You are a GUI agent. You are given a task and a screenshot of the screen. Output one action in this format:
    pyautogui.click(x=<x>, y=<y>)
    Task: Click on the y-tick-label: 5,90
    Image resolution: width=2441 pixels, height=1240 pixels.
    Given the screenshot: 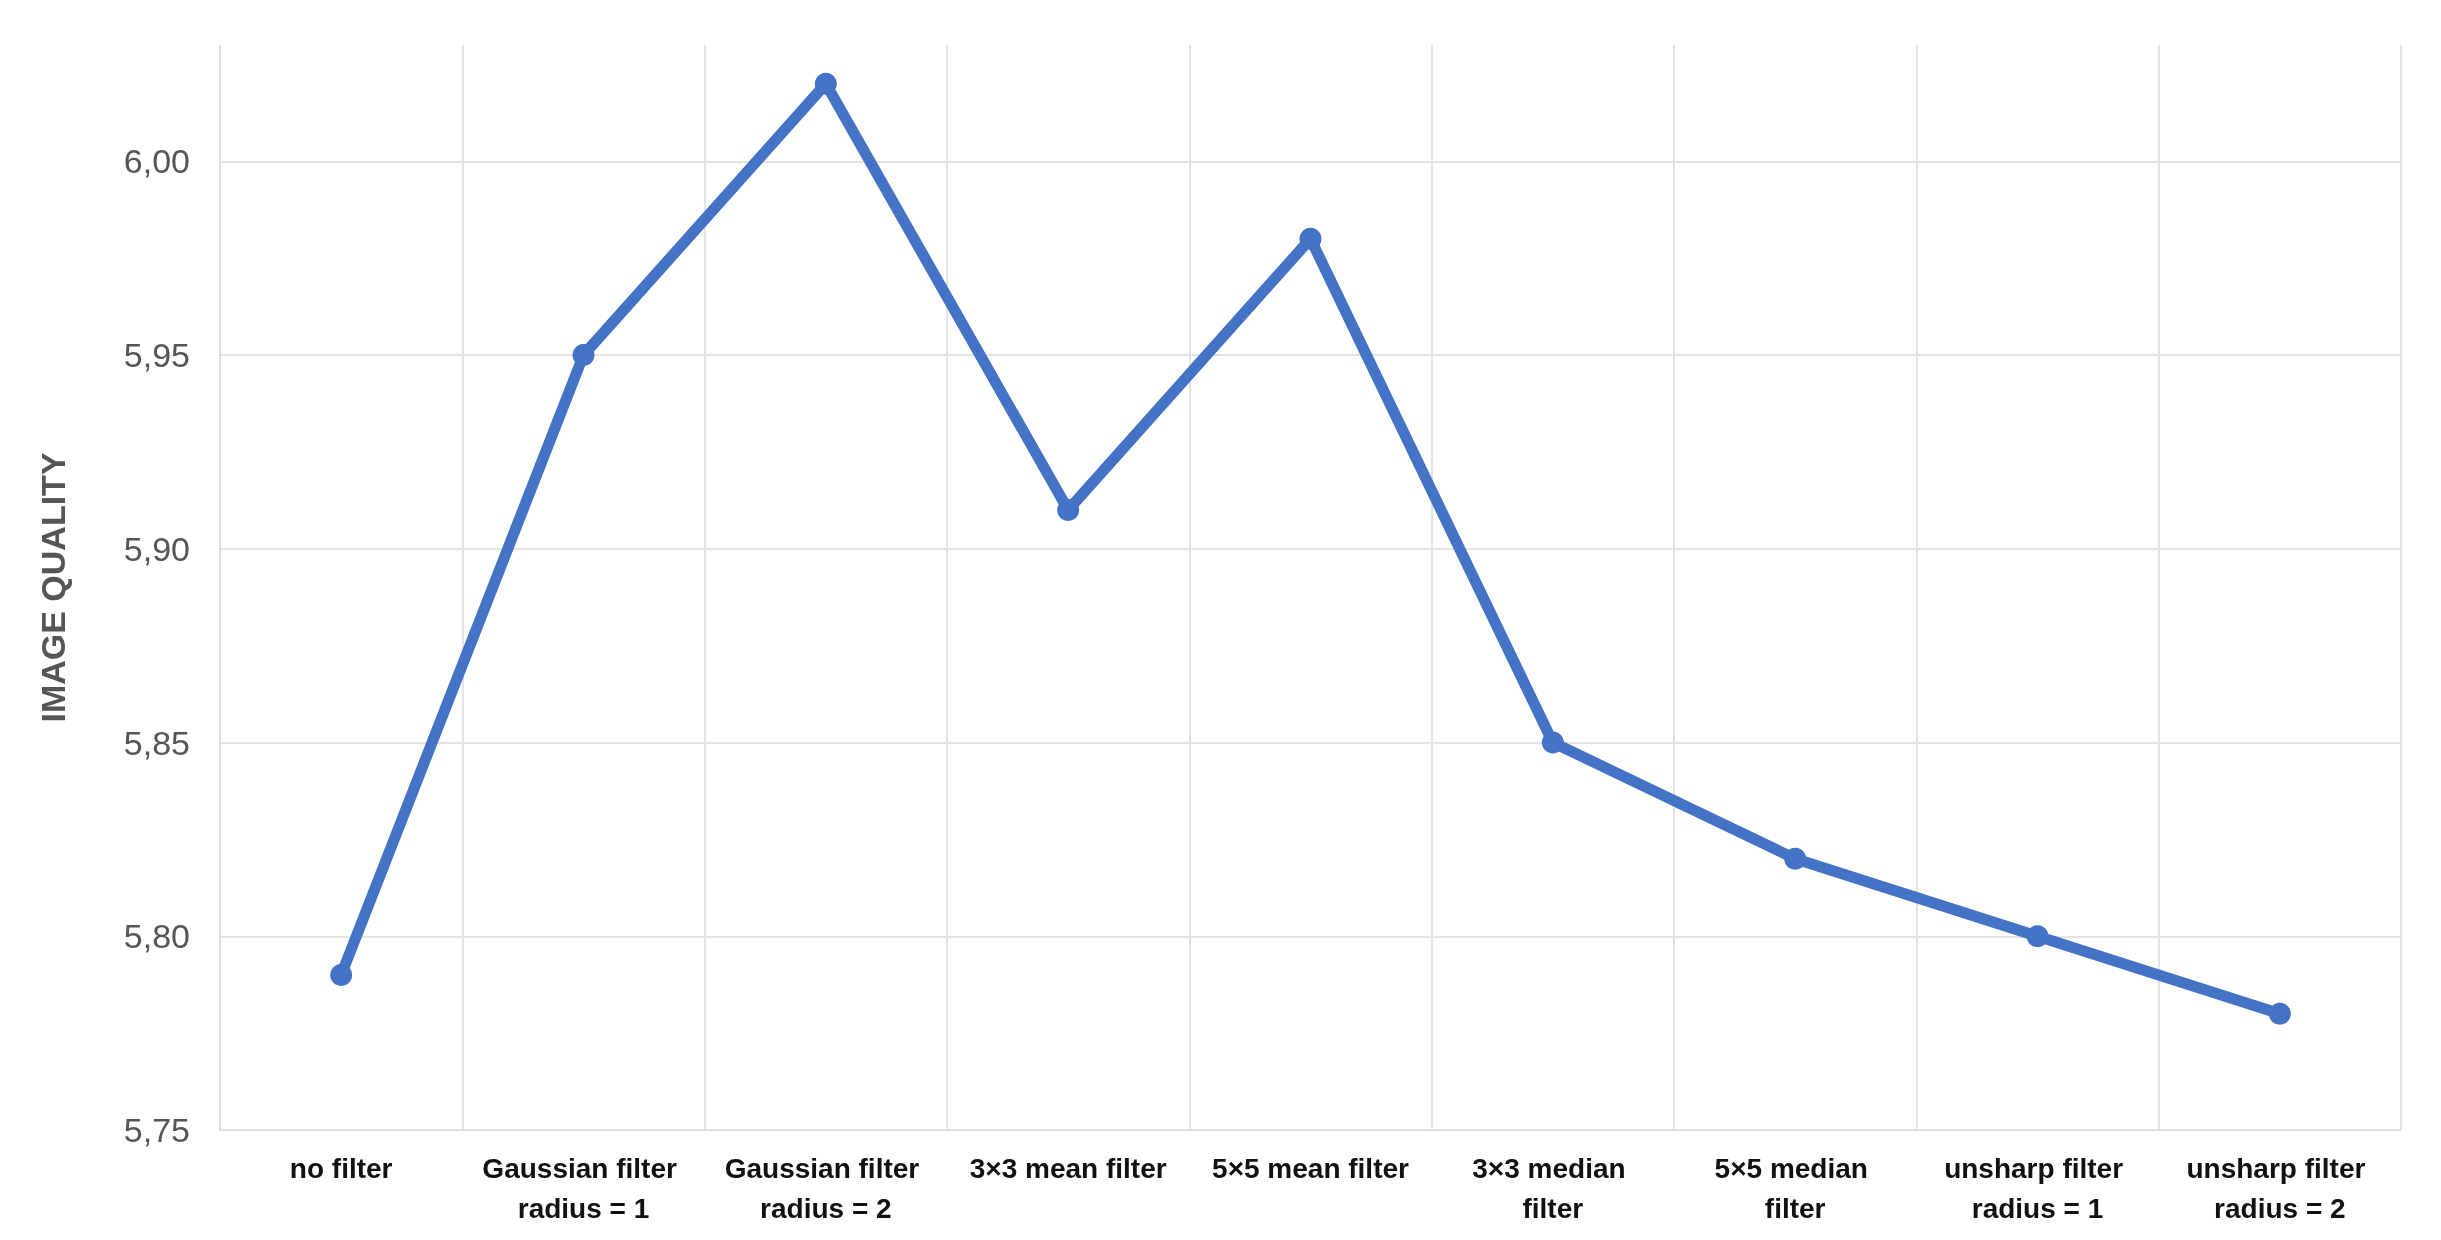 What is the action you would take?
    pyautogui.click(x=156, y=548)
    